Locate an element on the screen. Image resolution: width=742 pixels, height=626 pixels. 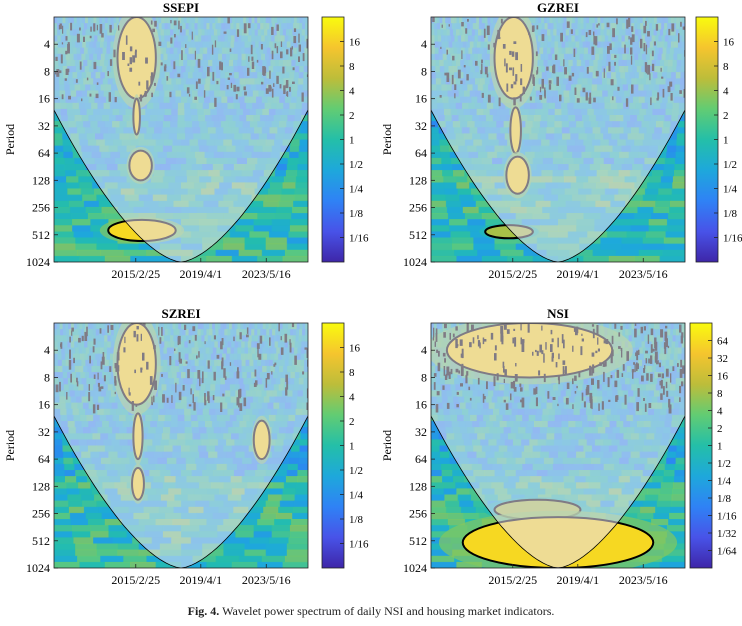
x-tick-label: 2019/4/1 is located at coordinates (200, 274).